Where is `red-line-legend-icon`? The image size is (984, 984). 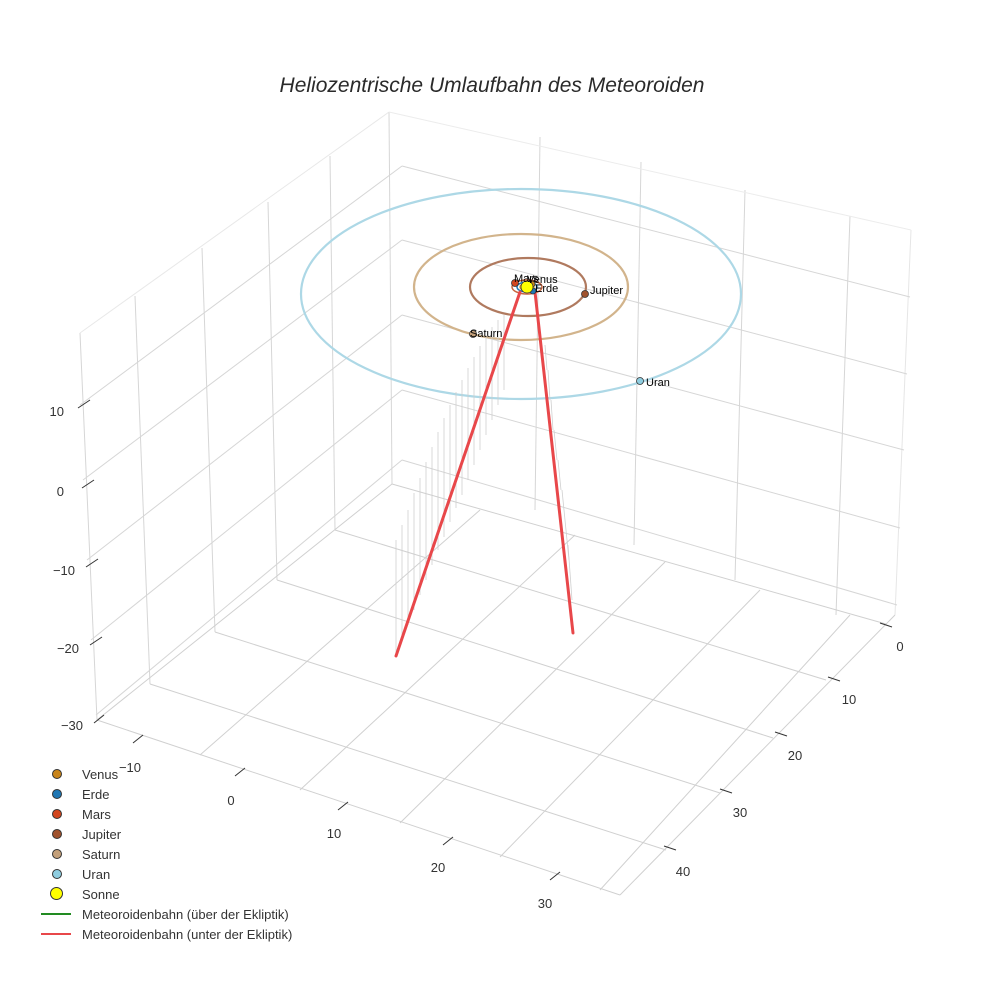
red-line-legend-icon is located at coordinates (56, 934).